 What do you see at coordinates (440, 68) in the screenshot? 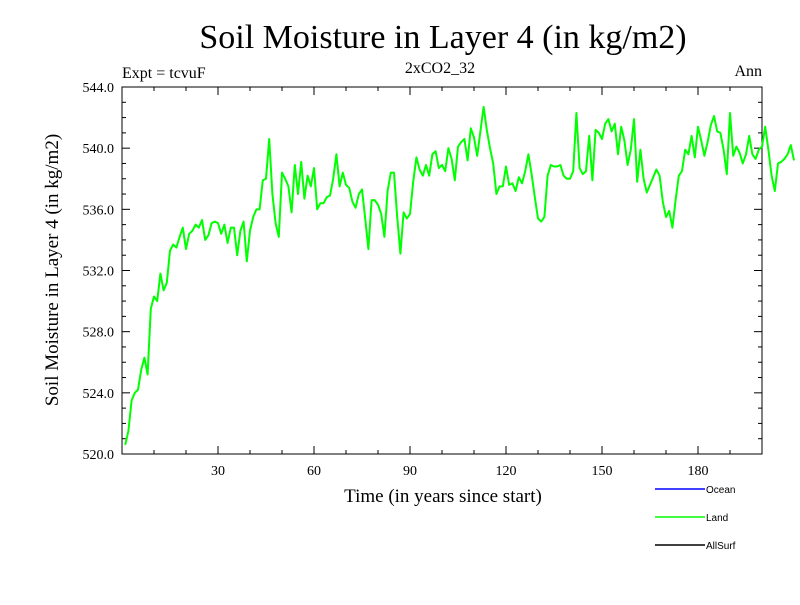
I see `chart-subtitle: 2xCO2_32` at bounding box center [440, 68].